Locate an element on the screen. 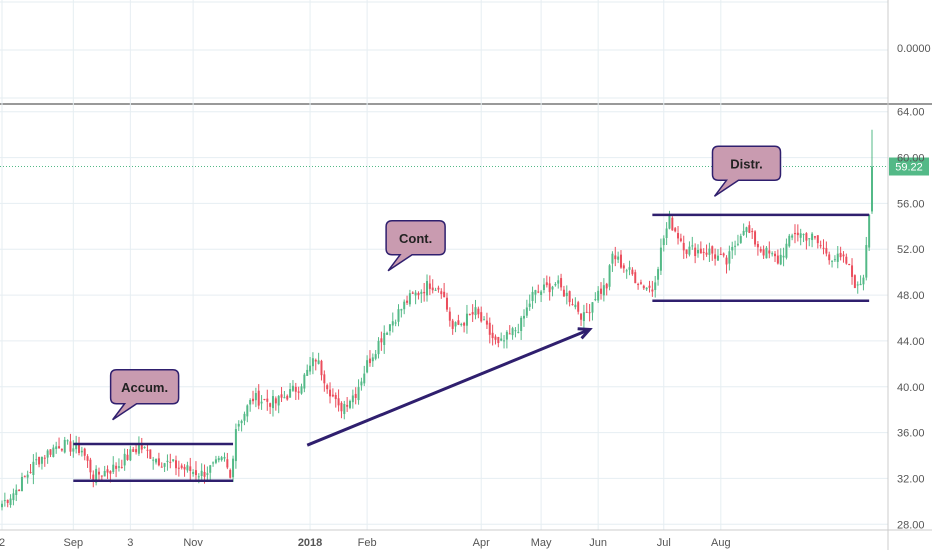 Image resolution: width=932 pixels, height=555 pixels. y-tick-label: 60.00 is located at coordinates (911, 159).